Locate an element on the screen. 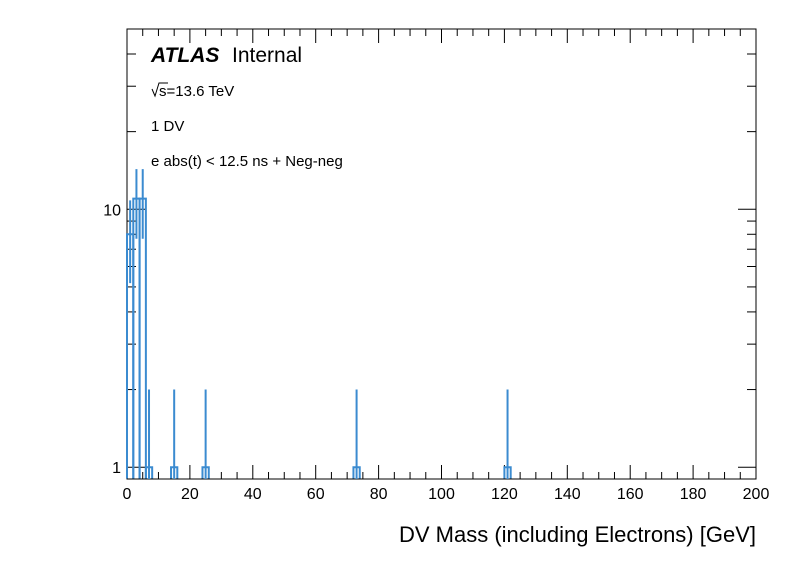 The width and height of the screenshot is (796, 572). atlas-status-text: Internal is located at coordinates (267, 55).